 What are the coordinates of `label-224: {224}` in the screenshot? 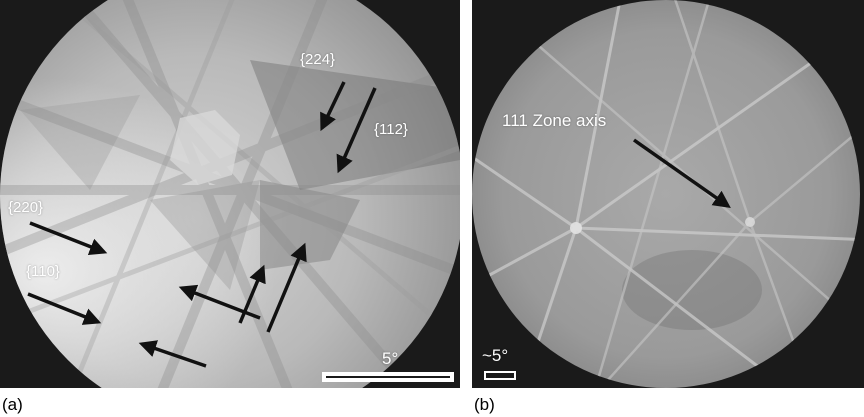 It's located at (318, 59).